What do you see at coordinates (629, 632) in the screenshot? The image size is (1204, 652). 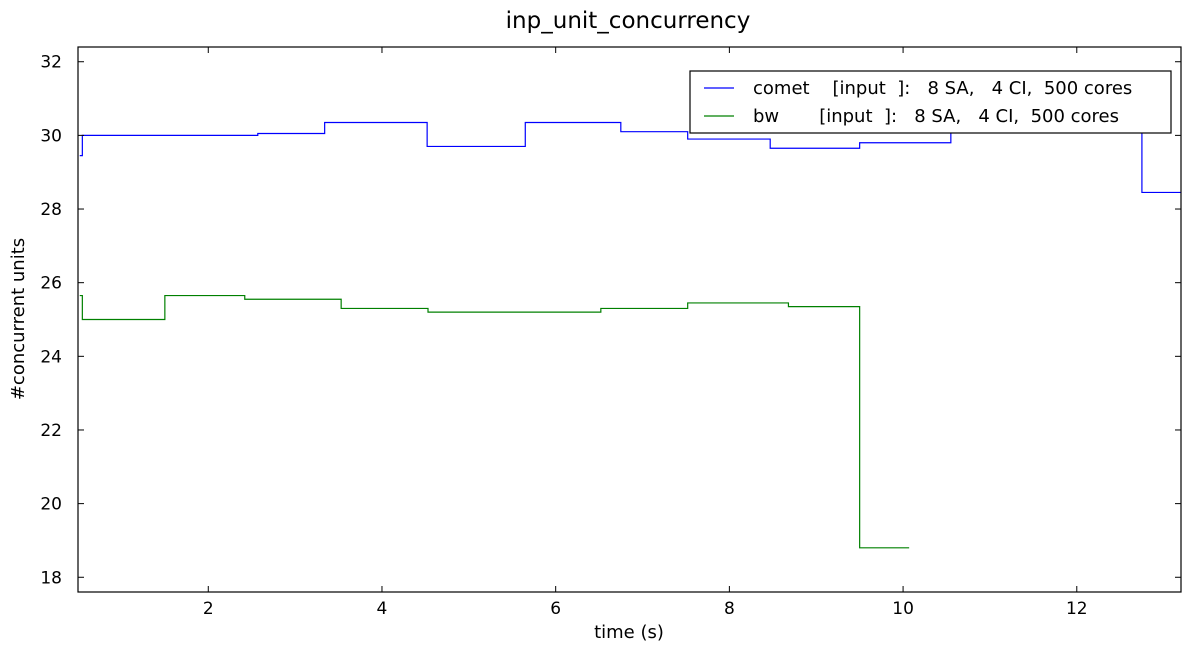 I see `x-axis-label: time (s)` at bounding box center [629, 632].